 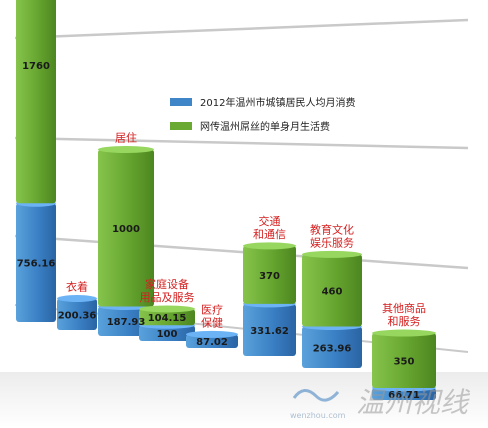 What do you see at coordinates (36, 66) in the screenshot?
I see `value-label-green-0: 1760` at bounding box center [36, 66].